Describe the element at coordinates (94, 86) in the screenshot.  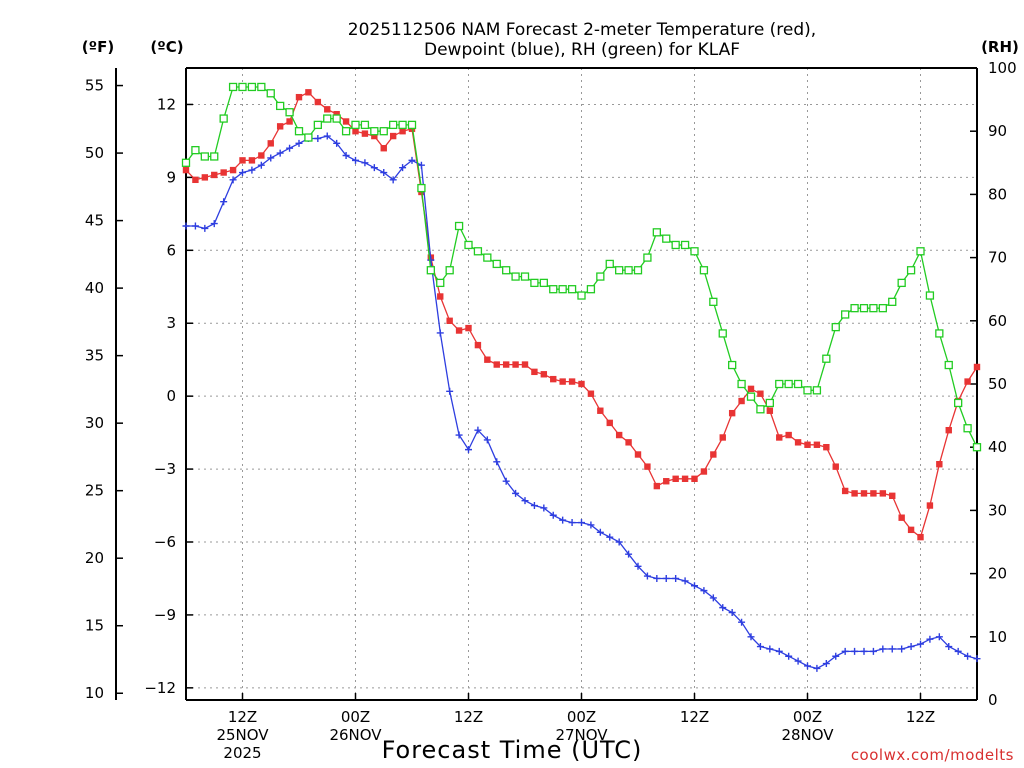
I see `fahrenheit-tick-label: 55` at that location.